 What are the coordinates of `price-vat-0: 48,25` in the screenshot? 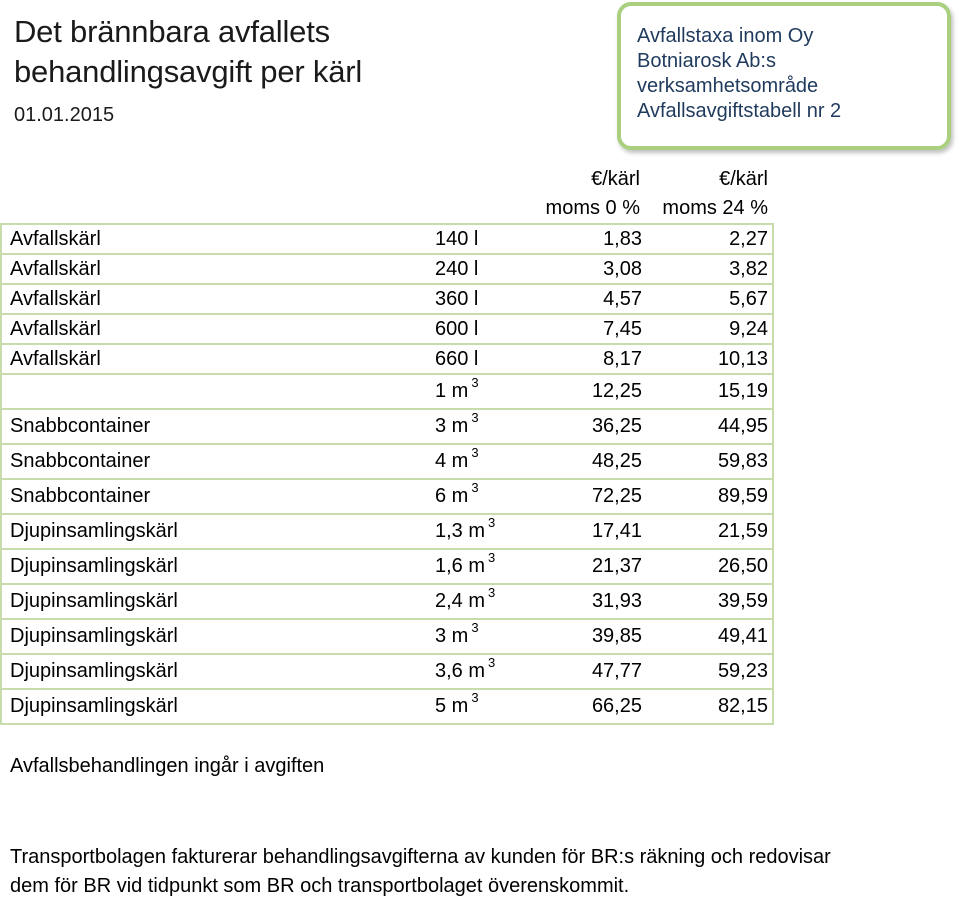 It's located at (616, 461).